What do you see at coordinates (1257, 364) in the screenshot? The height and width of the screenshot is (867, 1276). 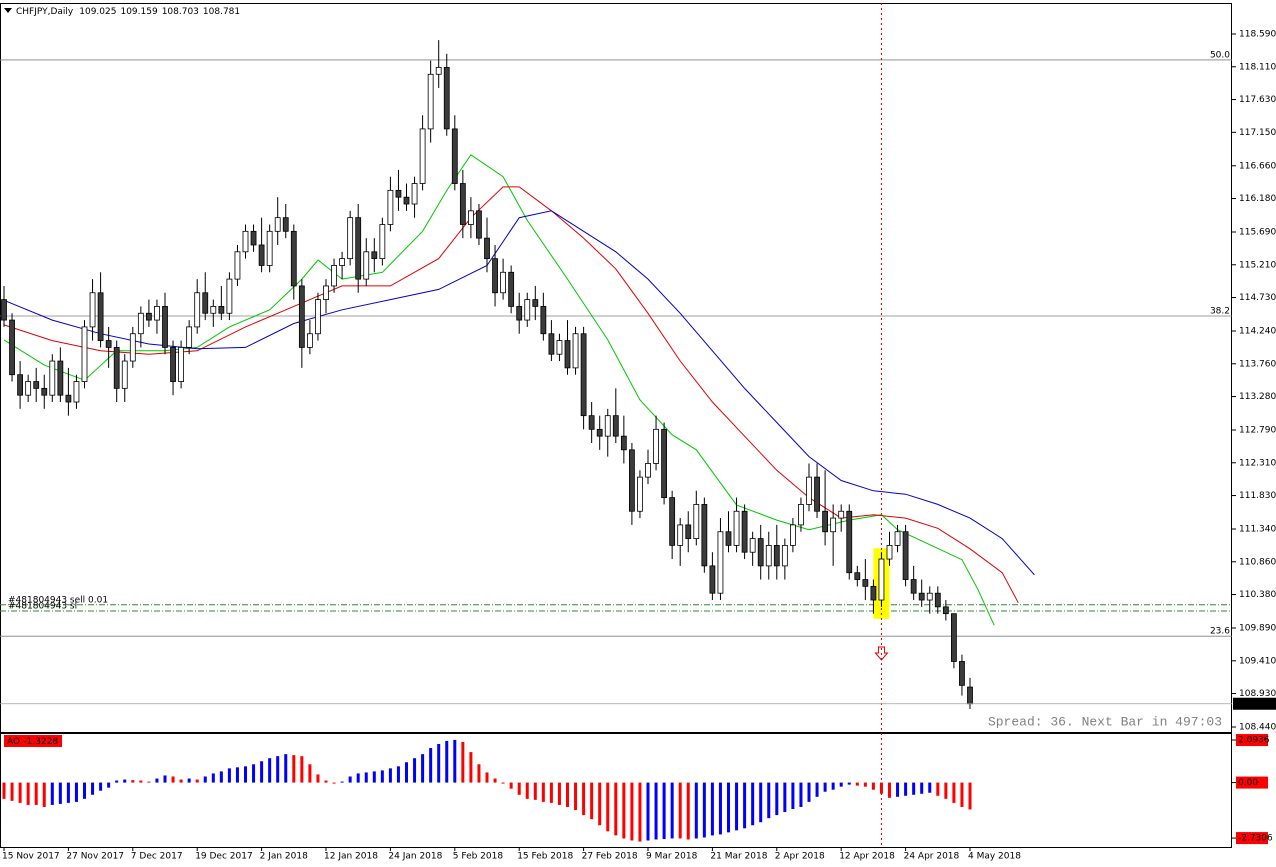 I see `y-tick-label: 113.760` at bounding box center [1257, 364].